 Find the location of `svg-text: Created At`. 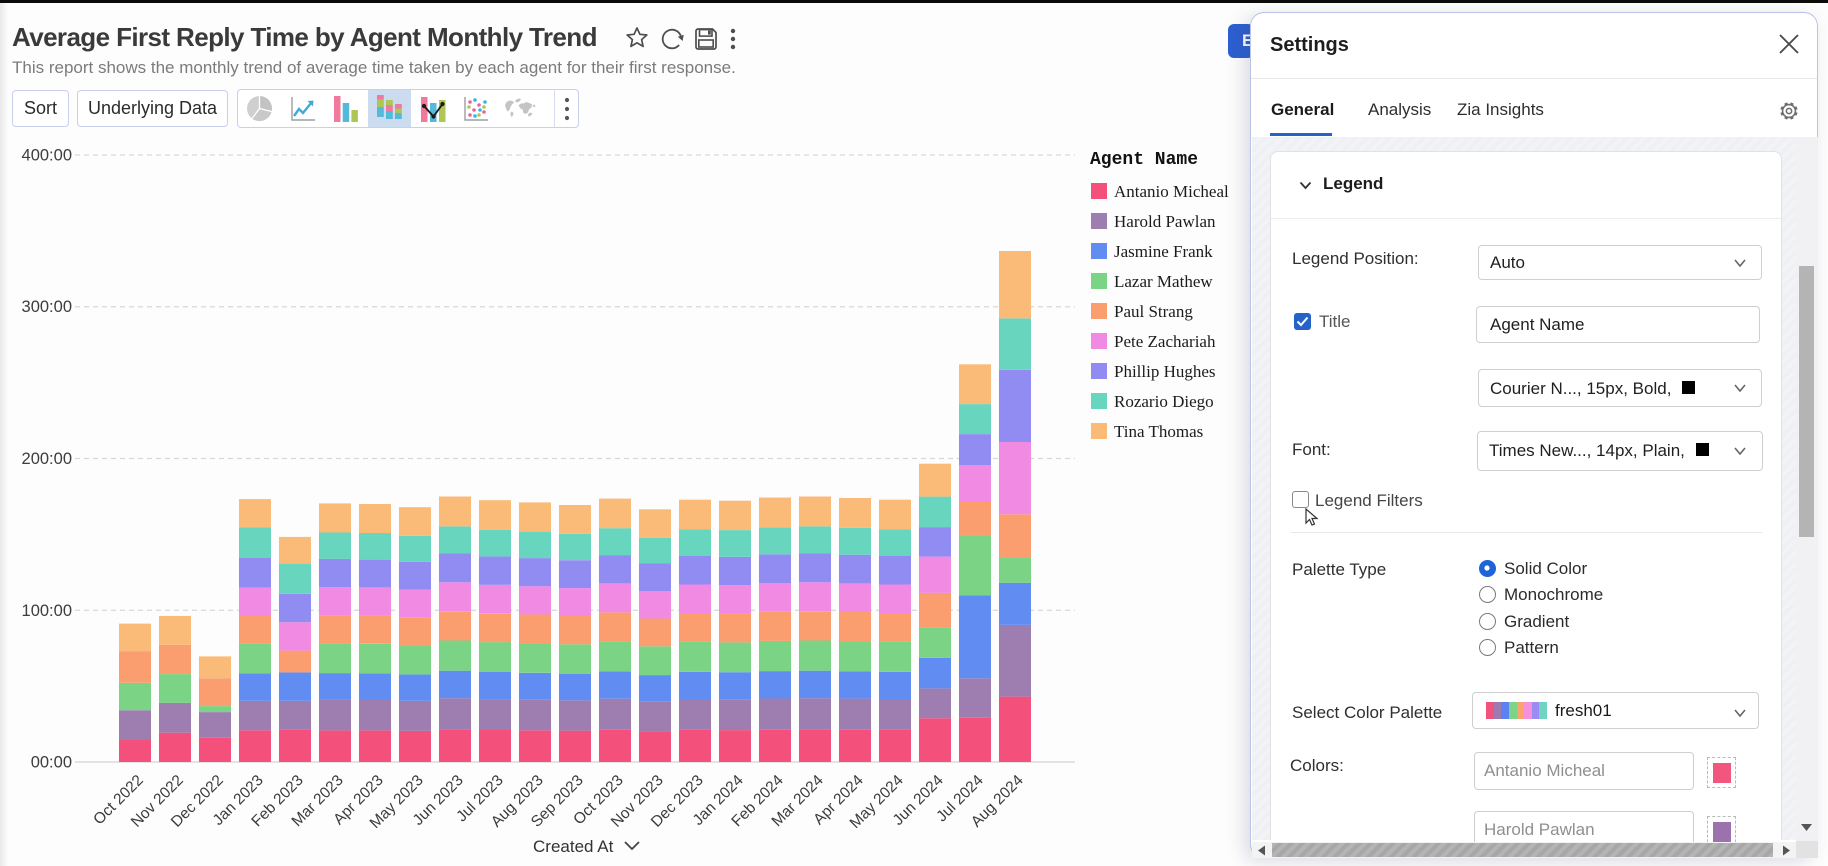

svg-text: Created At is located at coordinates (573, 846).